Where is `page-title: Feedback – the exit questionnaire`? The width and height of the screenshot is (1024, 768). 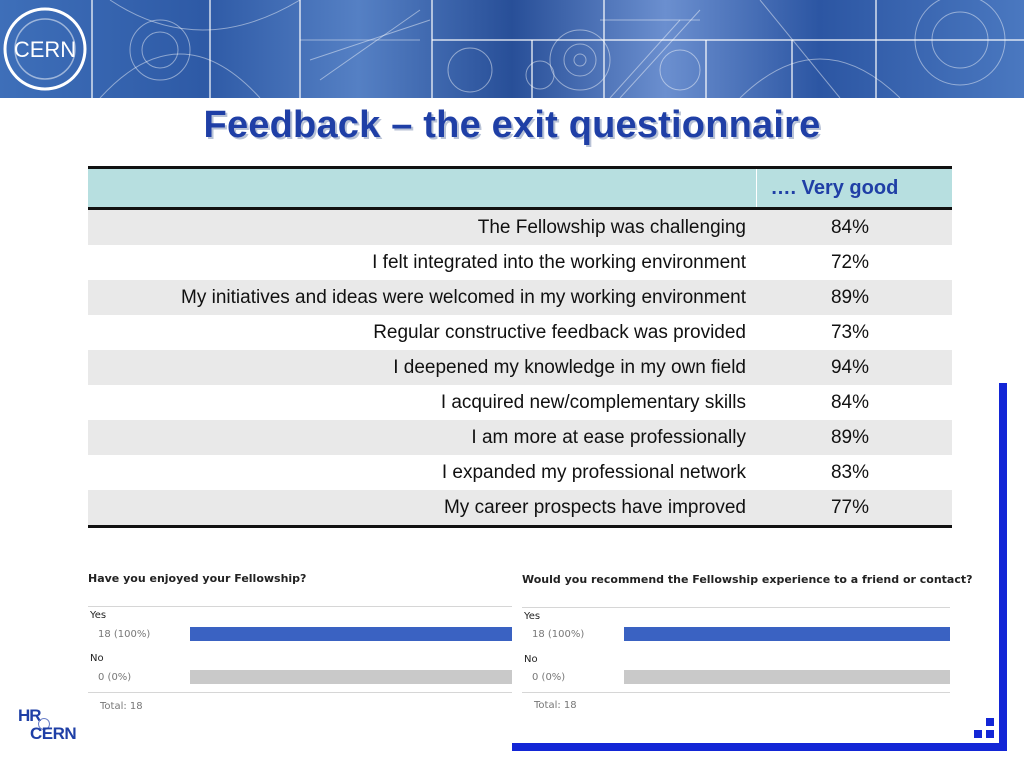 page-title: Feedback – the exit questionnaire is located at coordinates (512, 125).